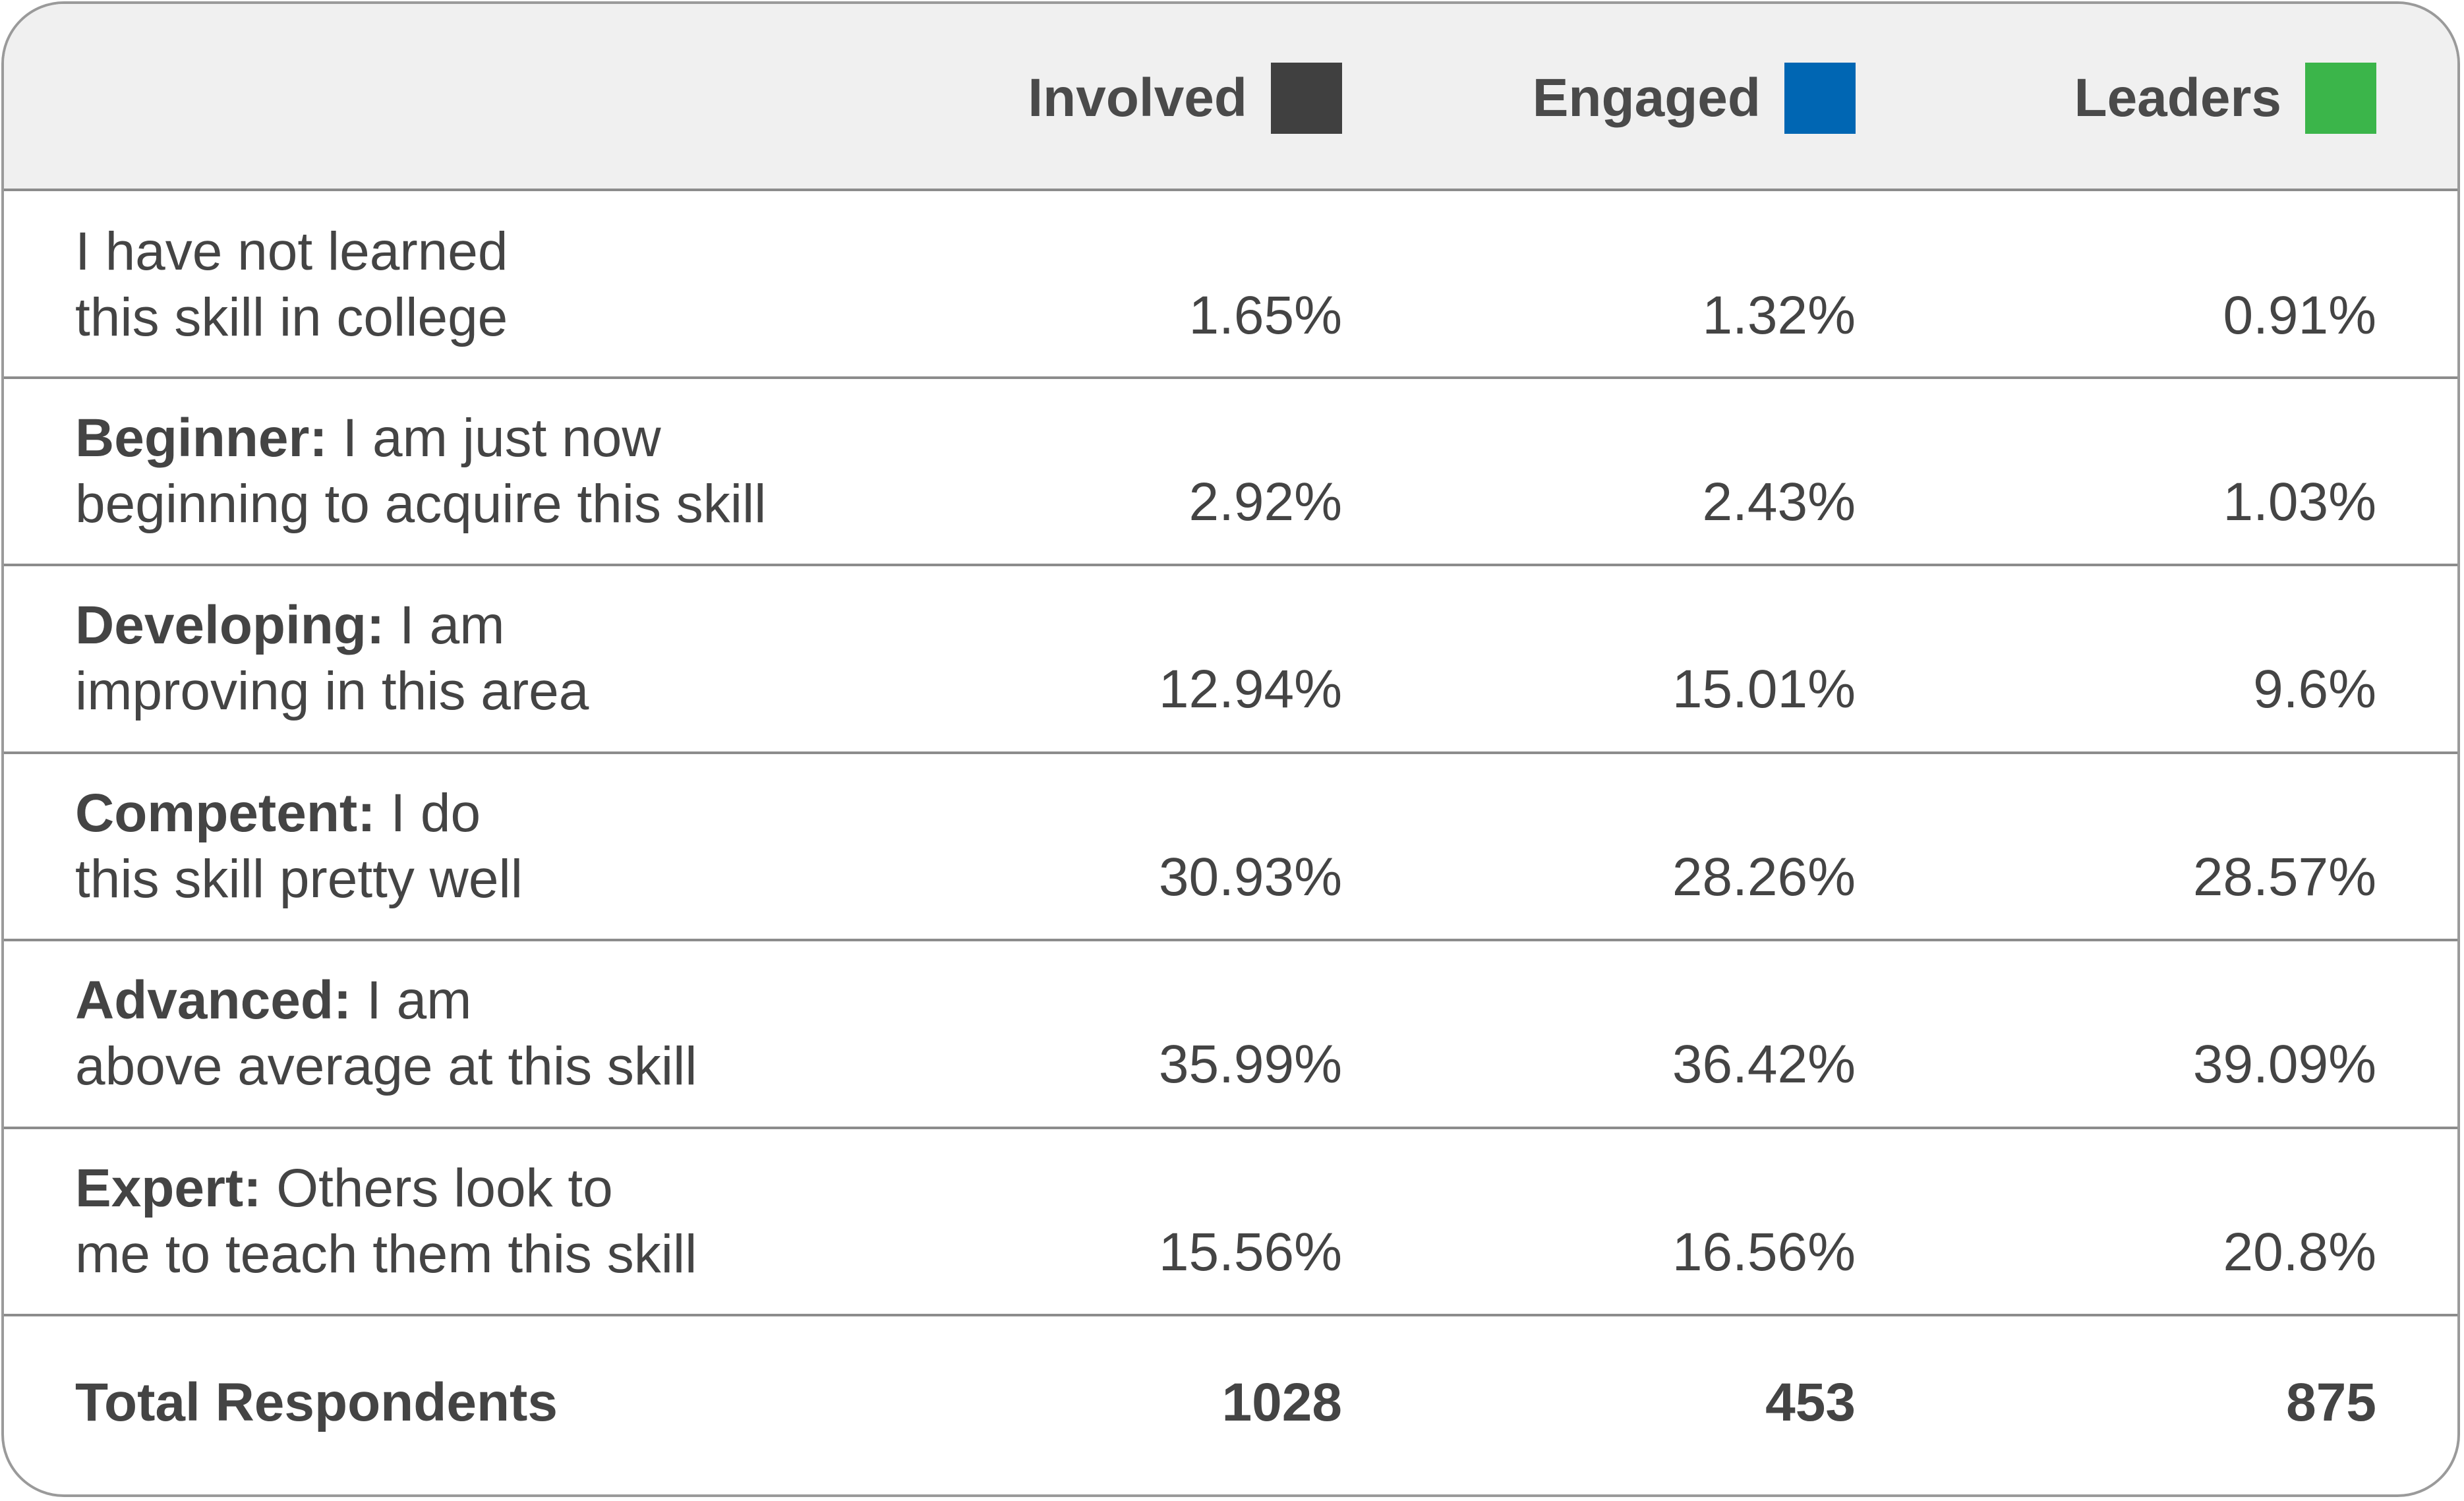 The width and height of the screenshot is (2464, 1501). I want to click on column-header-involved: Involved, so click(1185, 98).